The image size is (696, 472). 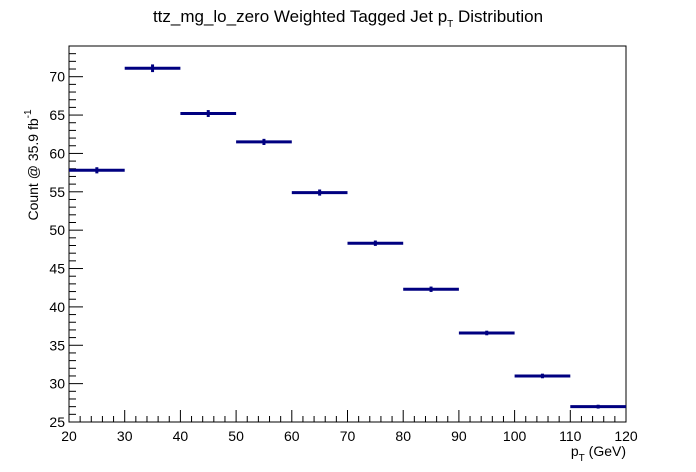 I want to click on y-tick-label: 40, so click(x=57, y=307).